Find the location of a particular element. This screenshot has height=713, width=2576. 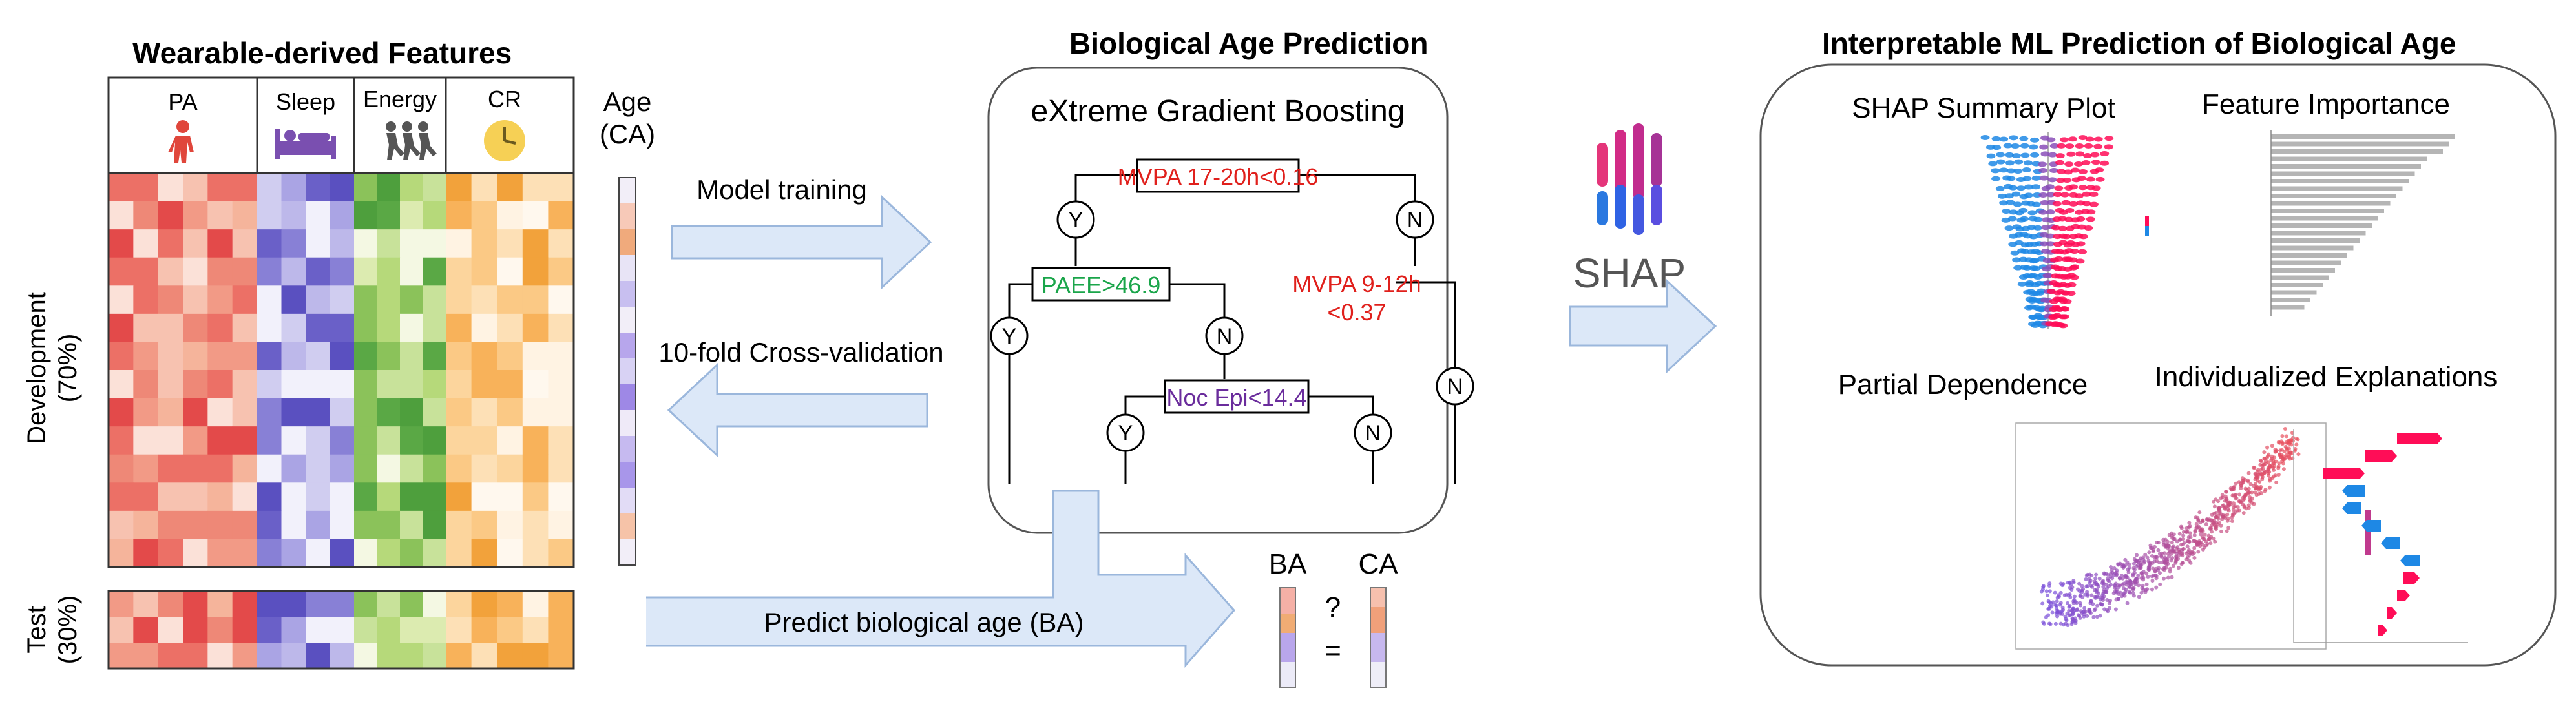

shap-summary-title: SHAP Summary Plot is located at coordinates (1983, 108).